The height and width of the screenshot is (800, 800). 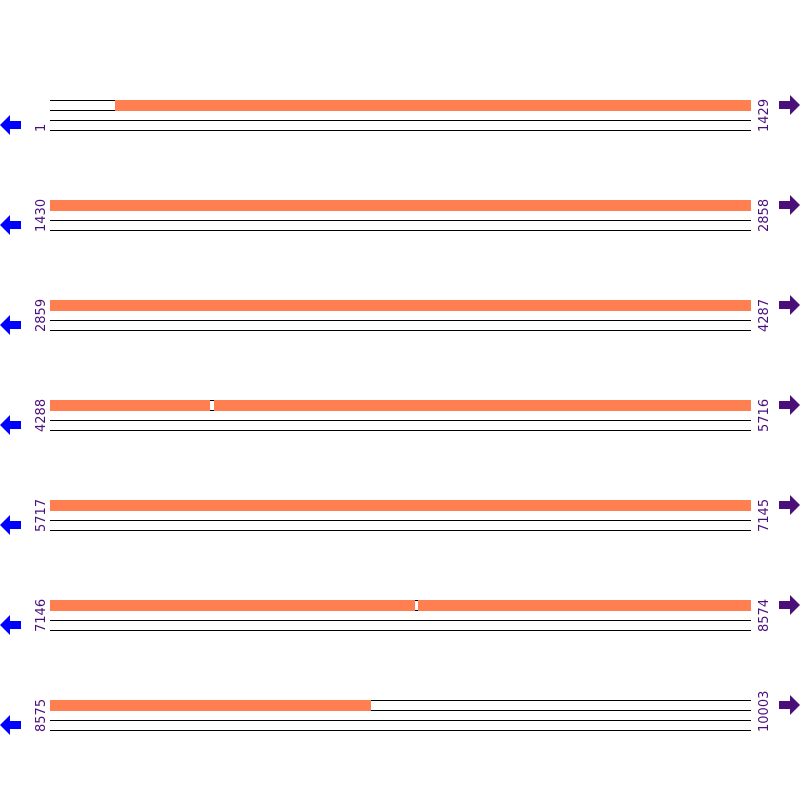 What do you see at coordinates (400, 715) in the screenshot?
I see `sequence-row: 8575 10003` at bounding box center [400, 715].